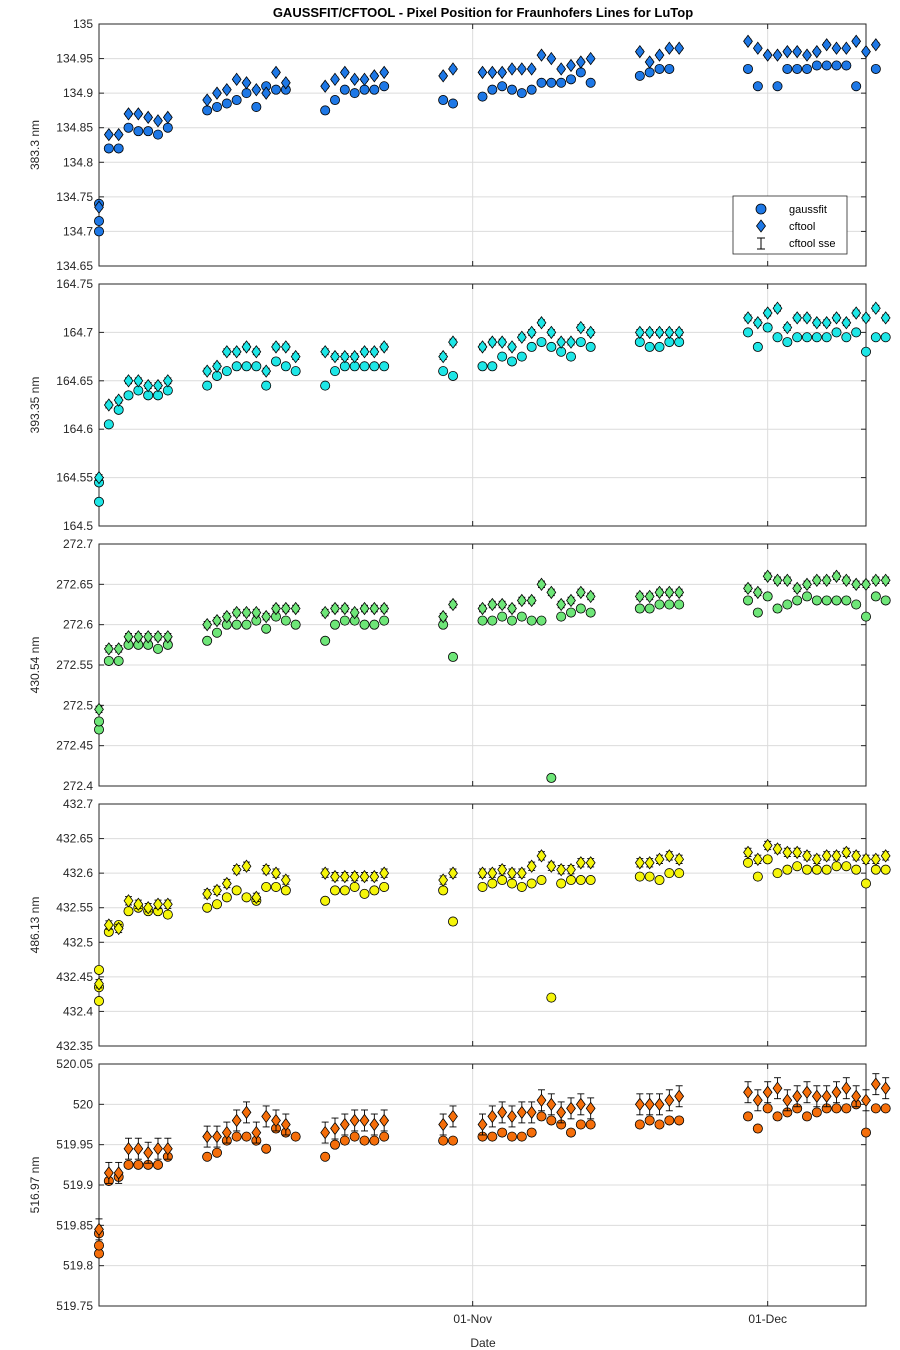 The image size is (900, 1350). I want to click on y-tick-label: 519.75, so click(74, 1306).